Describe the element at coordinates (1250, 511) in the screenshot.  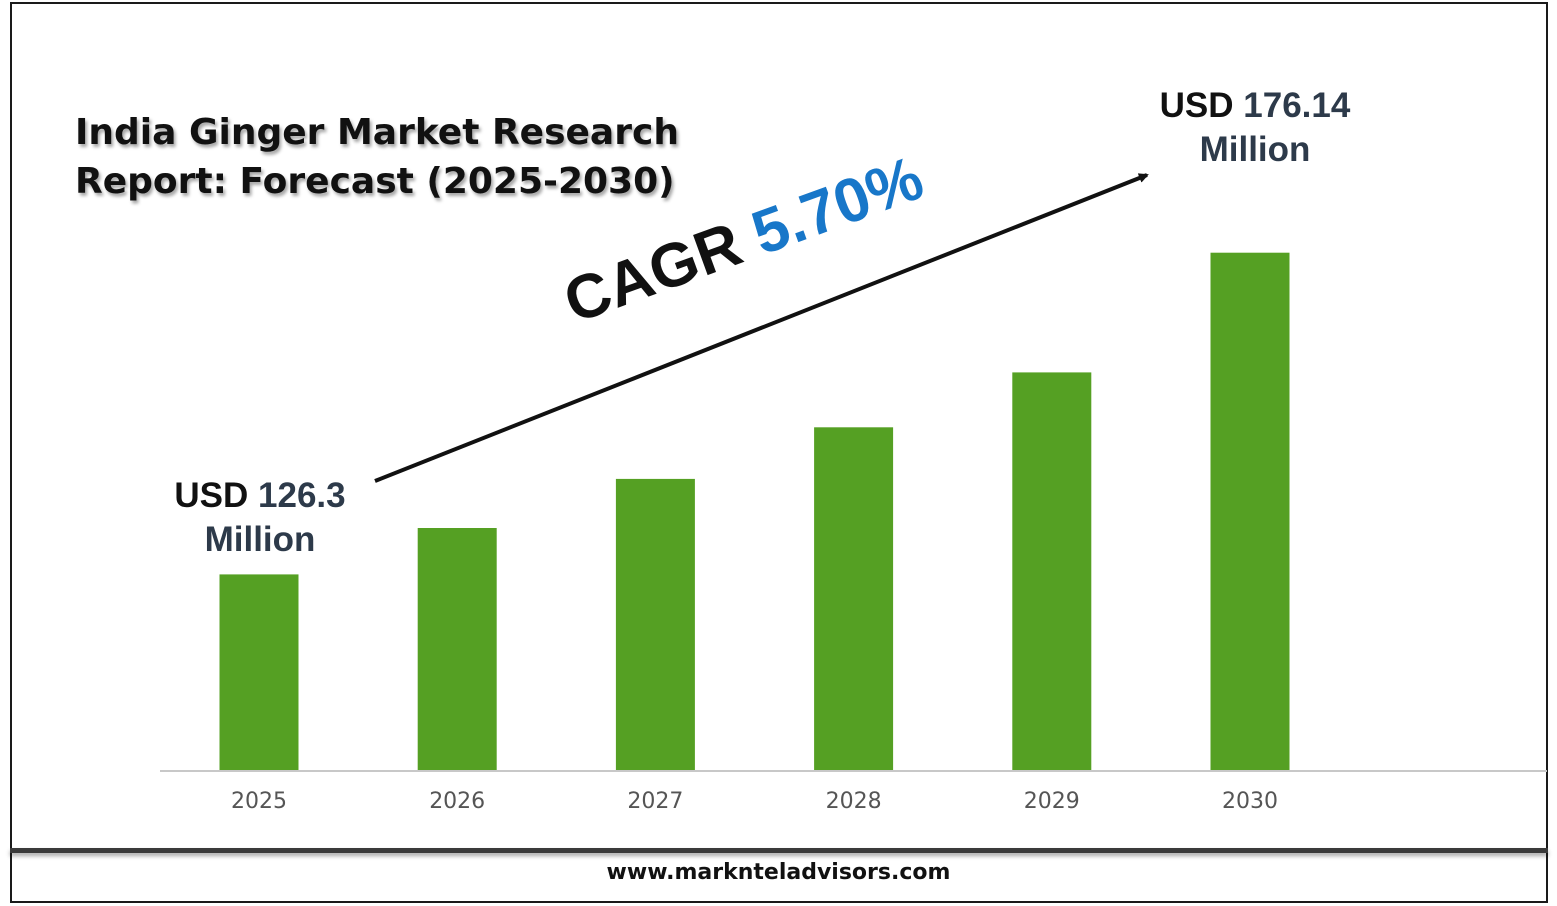
I see `bar-2030` at that location.